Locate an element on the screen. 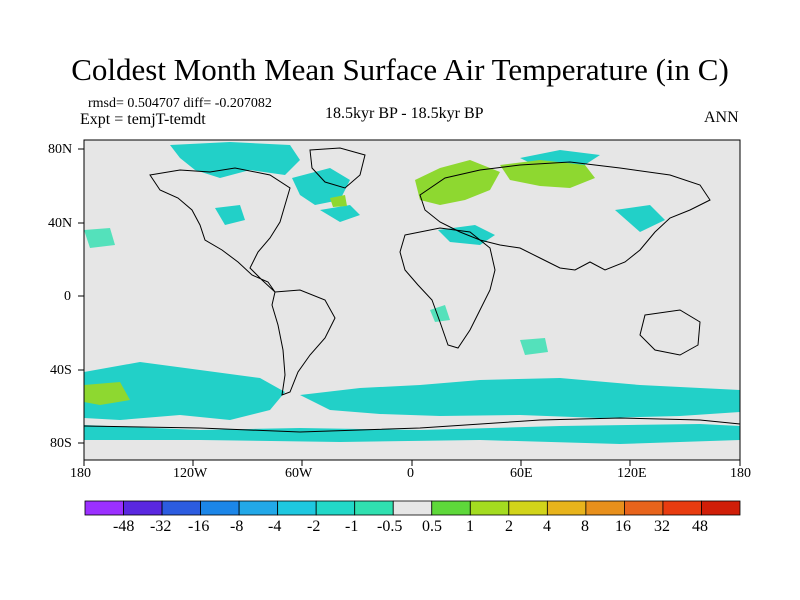 The image size is (800, 600). colorbar-label: 32 is located at coordinates (662, 526).